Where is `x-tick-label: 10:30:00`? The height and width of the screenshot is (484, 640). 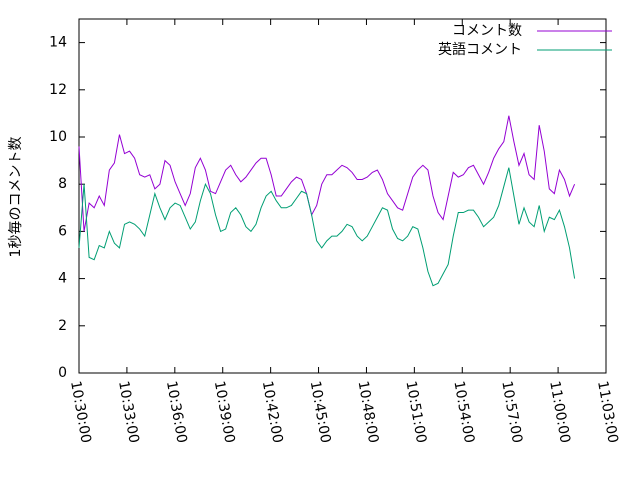
x-tick-label: 10:30:00 is located at coordinates (80, 412).